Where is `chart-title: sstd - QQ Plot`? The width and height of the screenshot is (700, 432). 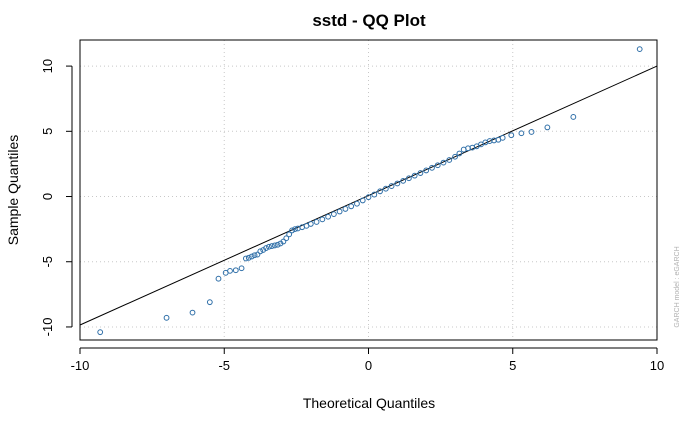
chart-title: sstd - QQ Plot is located at coordinates (369, 20).